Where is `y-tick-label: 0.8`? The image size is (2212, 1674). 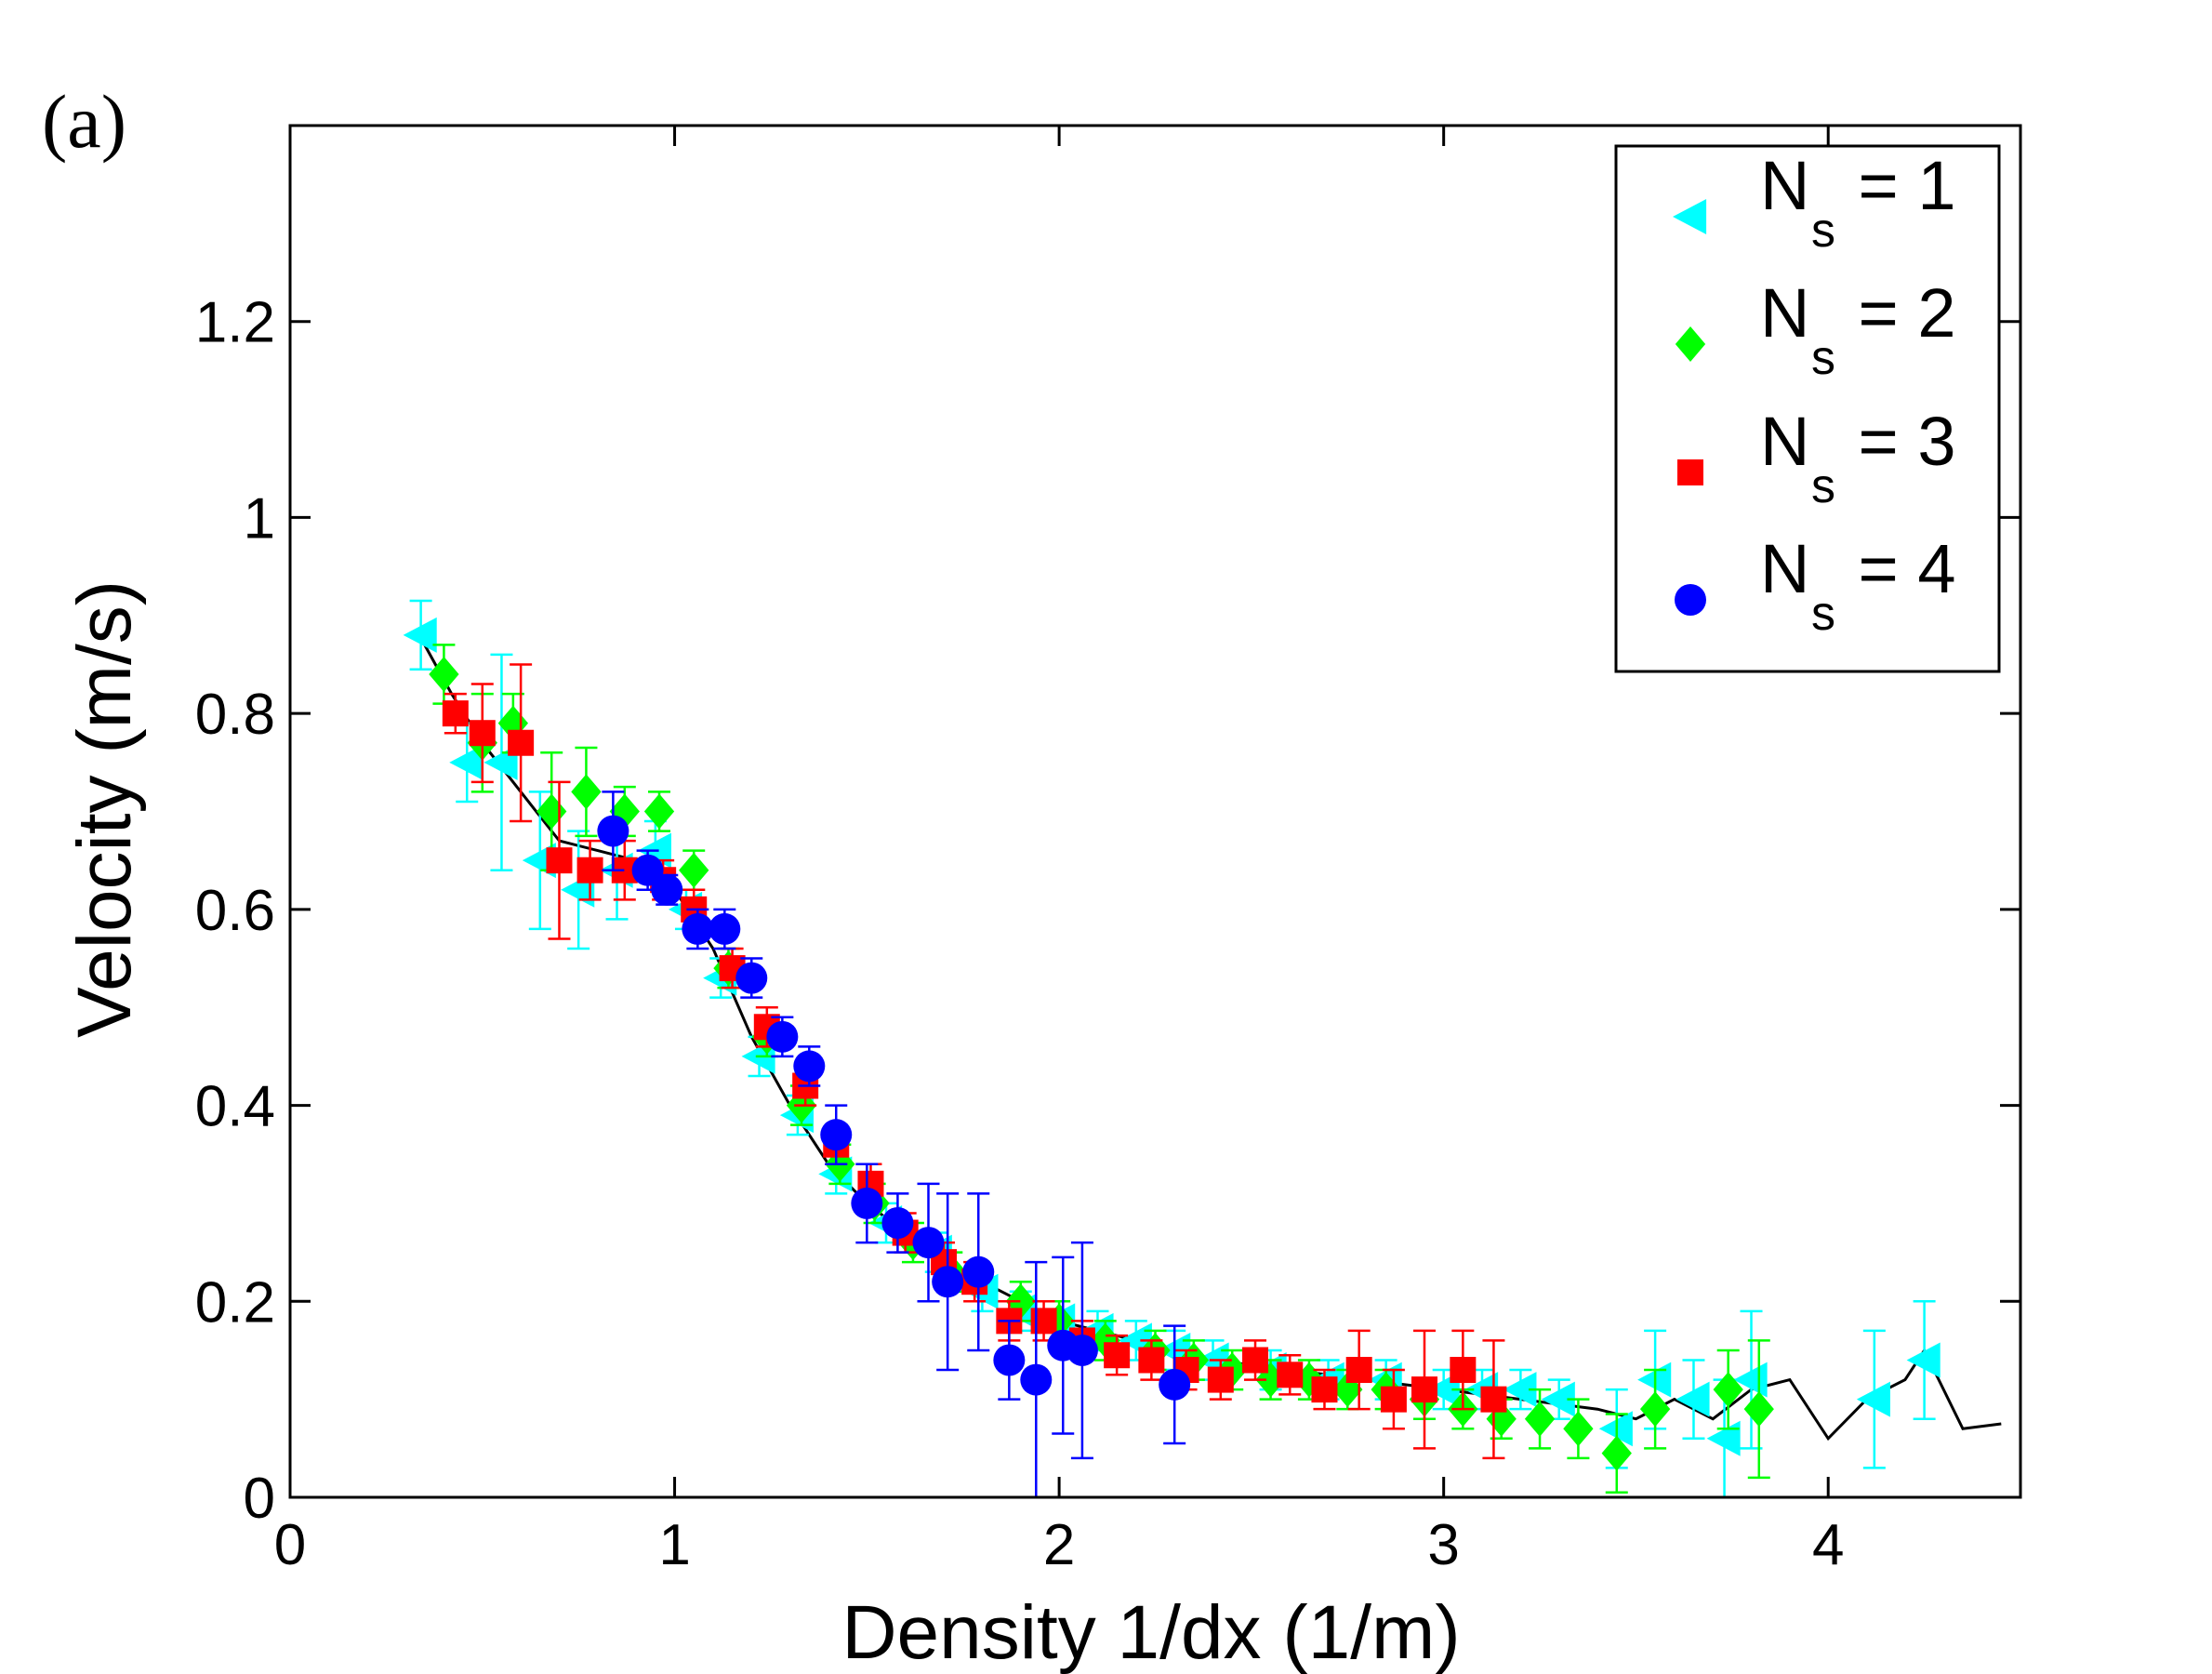
y-tick-label: 0.8 is located at coordinates (235, 715).